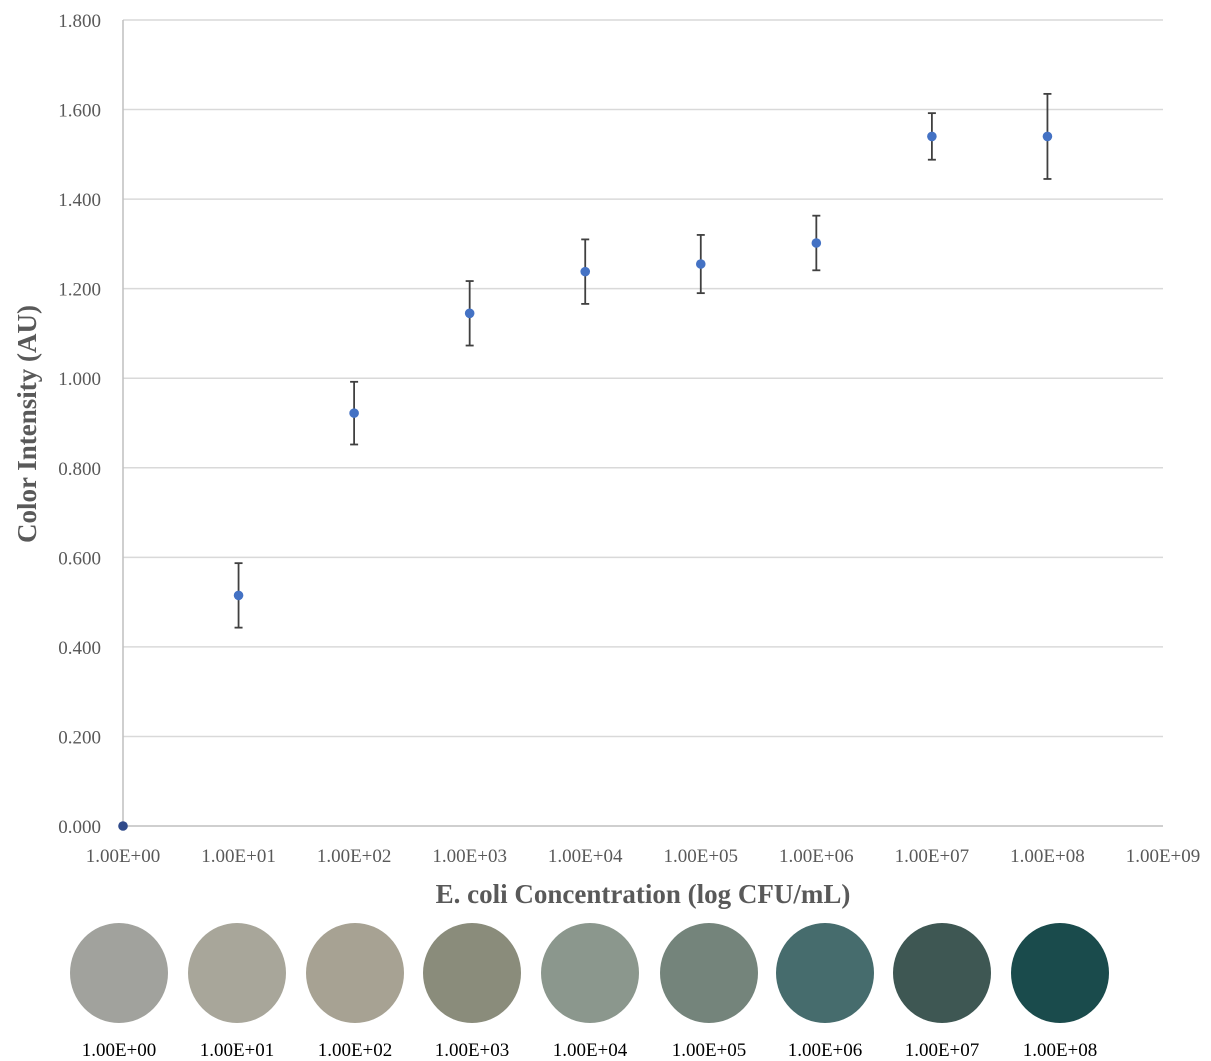 This screenshot has width=1211, height=1061. What do you see at coordinates (469, 856) in the screenshot?
I see `x-tick-label: 1.00E+03` at bounding box center [469, 856].